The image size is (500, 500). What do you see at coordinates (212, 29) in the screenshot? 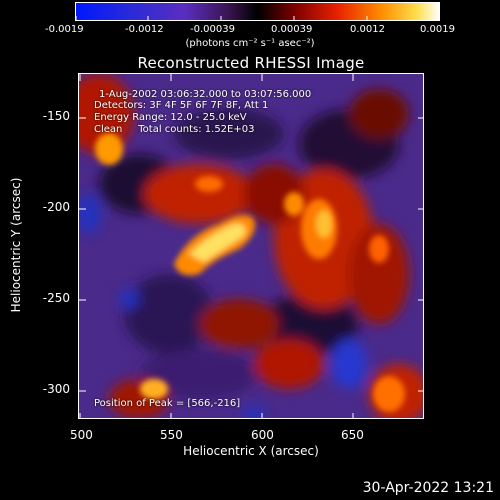
I see `colorbar-tick: -0.00039` at bounding box center [212, 29].